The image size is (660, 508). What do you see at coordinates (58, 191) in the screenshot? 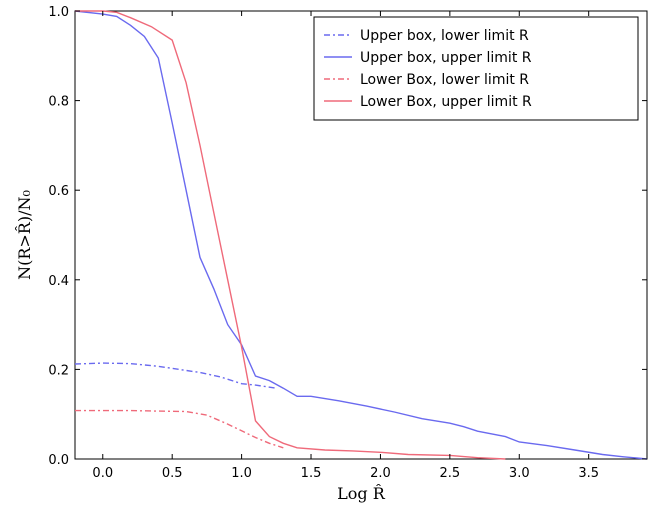
I see `y-tick-label: 0.6` at bounding box center [58, 191].